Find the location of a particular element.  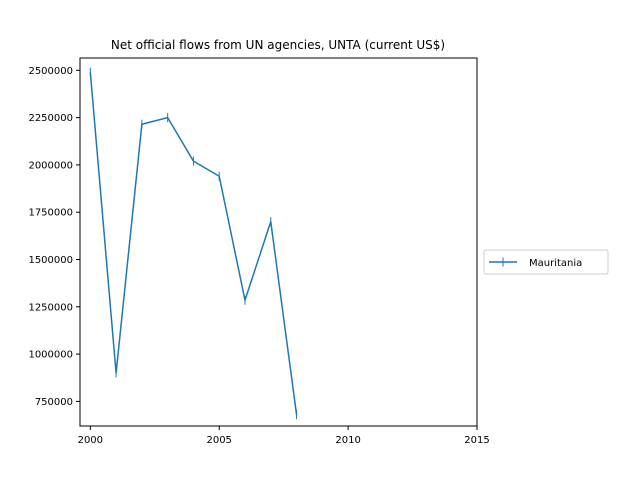

legend-box is located at coordinates (546, 262).